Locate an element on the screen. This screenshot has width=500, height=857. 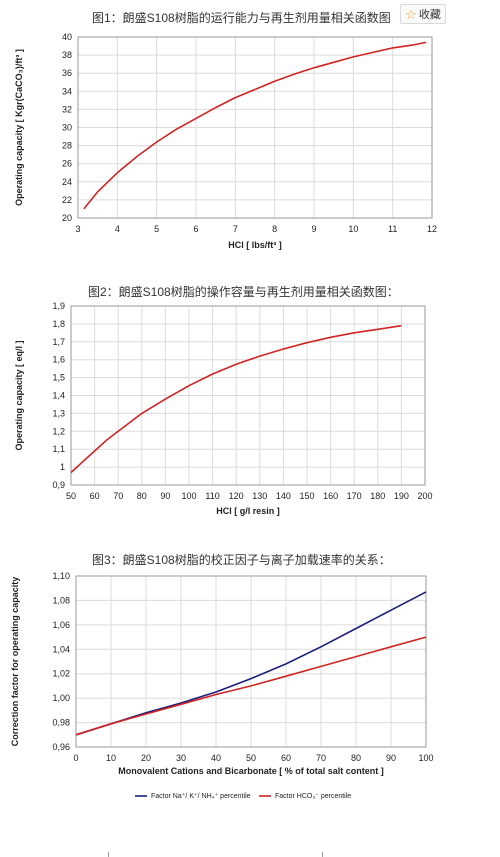
x-tick-label: 12 is located at coordinates (432, 229).